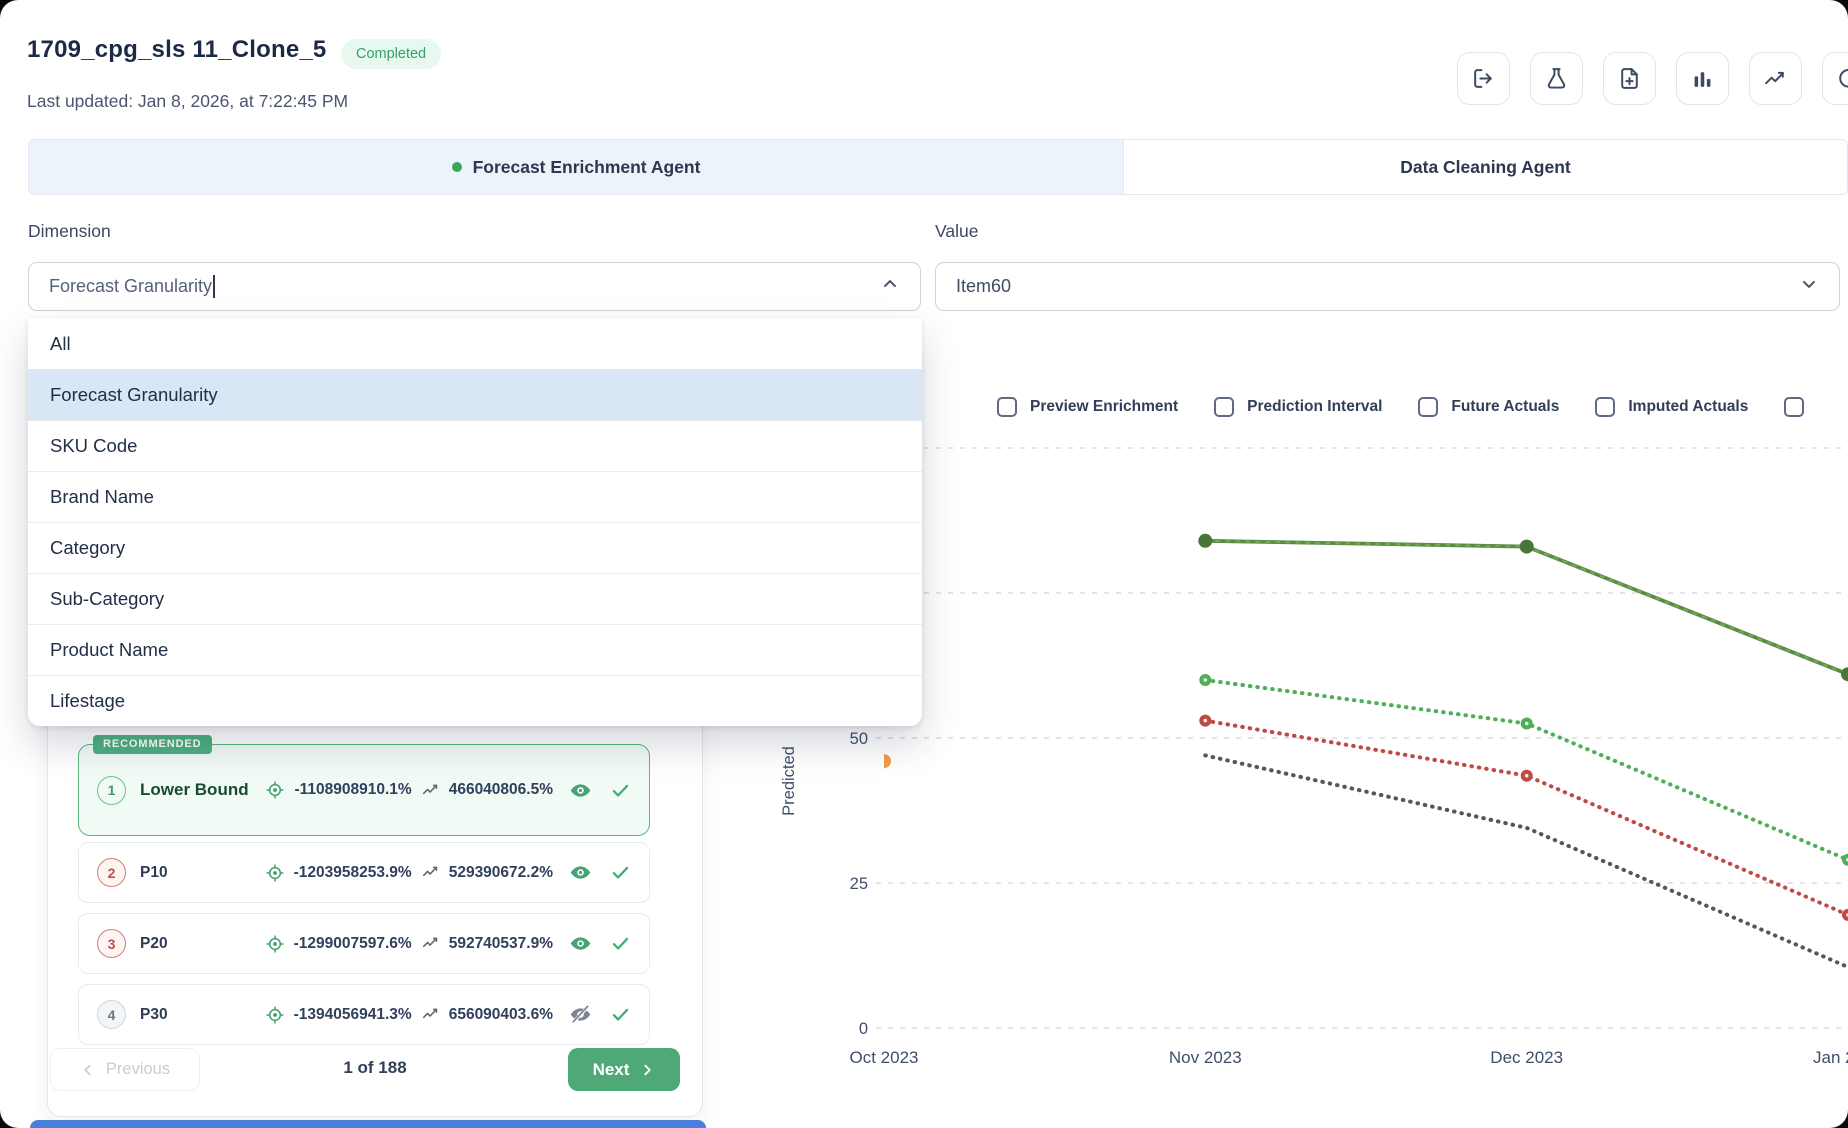 The width and height of the screenshot is (1848, 1128). What do you see at coordinates (1483, 78) in the screenshot?
I see `export-button` at bounding box center [1483, 78].